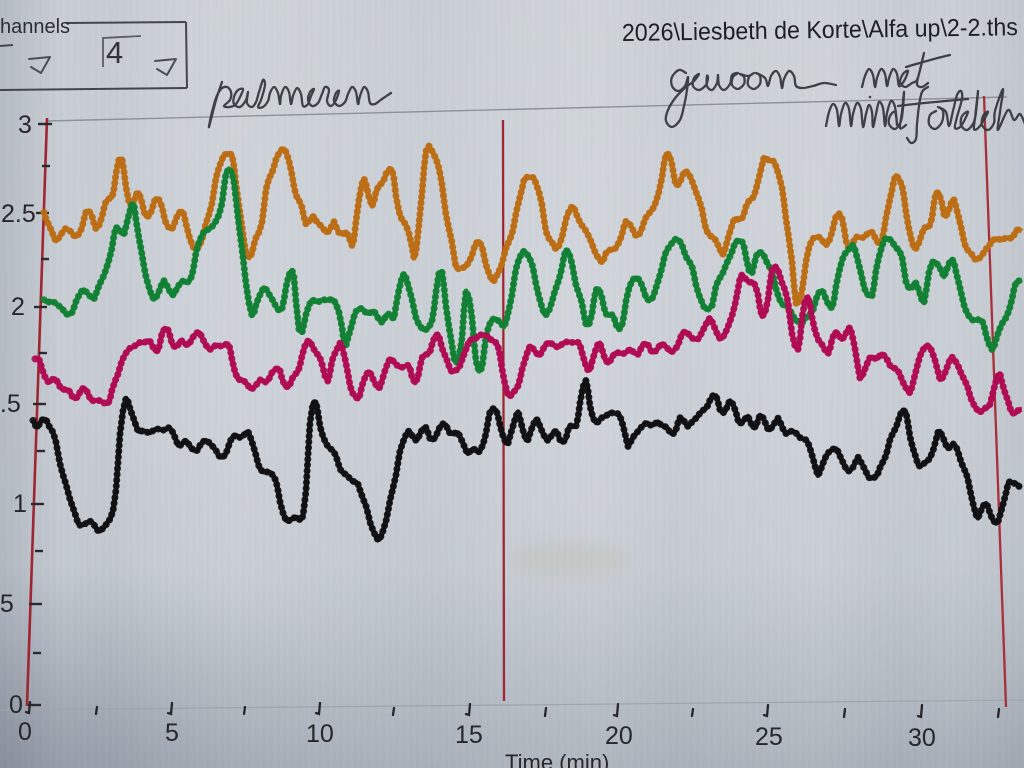  I want to click on svg-text: 2, so click(18, 307).